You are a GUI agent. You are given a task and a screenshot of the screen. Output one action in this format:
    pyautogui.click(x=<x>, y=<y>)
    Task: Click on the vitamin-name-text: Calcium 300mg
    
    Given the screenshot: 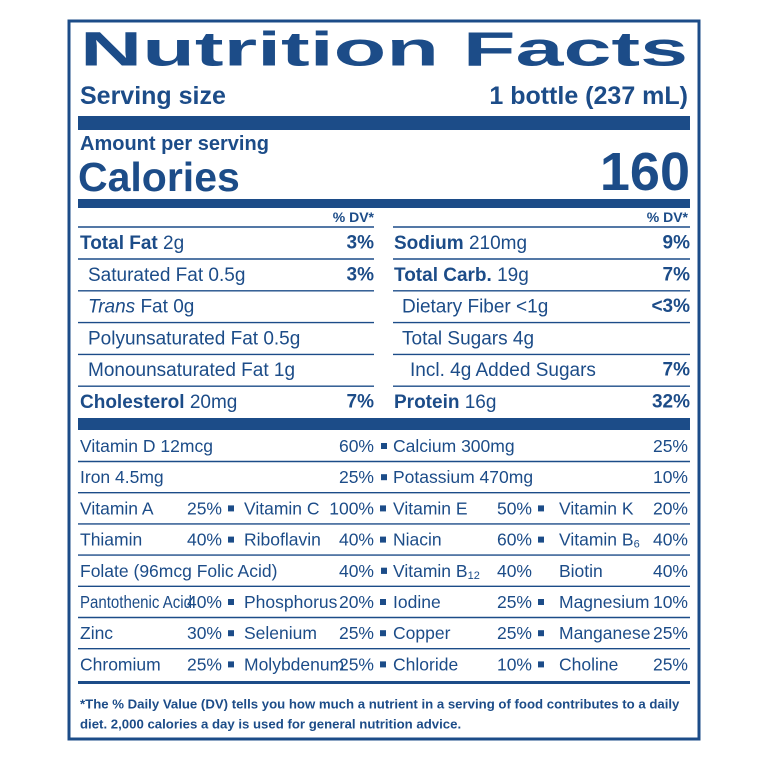 What is the action you would take?
    pyautogui.click(x=454, y=446)
    